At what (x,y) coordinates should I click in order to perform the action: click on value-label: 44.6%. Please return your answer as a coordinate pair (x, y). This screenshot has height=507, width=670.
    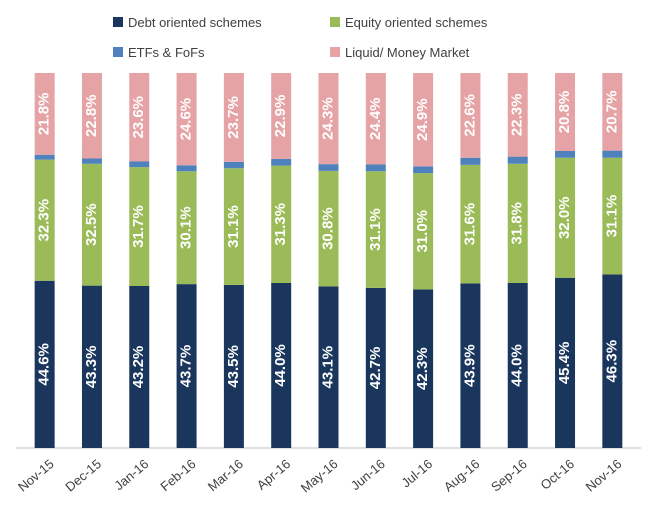
    Looking at the image, I should click on (44, 364).